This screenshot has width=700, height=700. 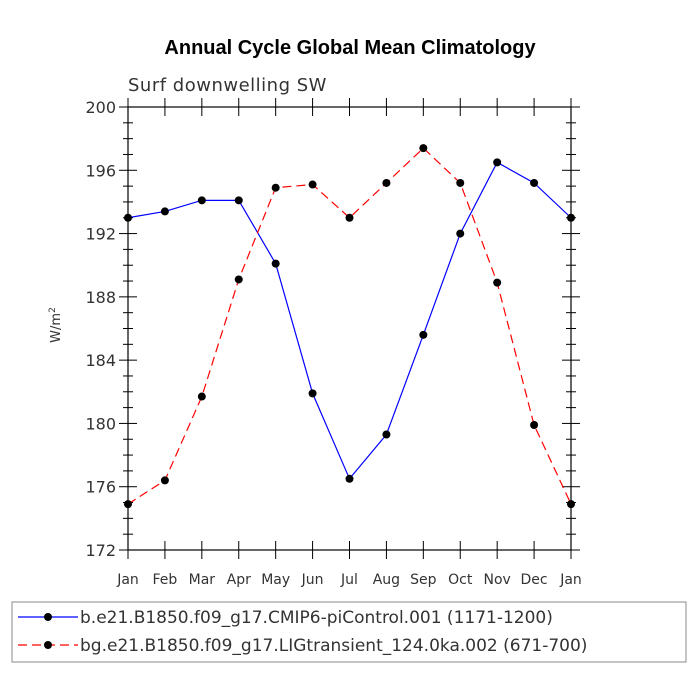 What do you see at coordinates (100, 107) in the screenshot?
I see `y-tick-label: 200` at bounding box center [100, 107].